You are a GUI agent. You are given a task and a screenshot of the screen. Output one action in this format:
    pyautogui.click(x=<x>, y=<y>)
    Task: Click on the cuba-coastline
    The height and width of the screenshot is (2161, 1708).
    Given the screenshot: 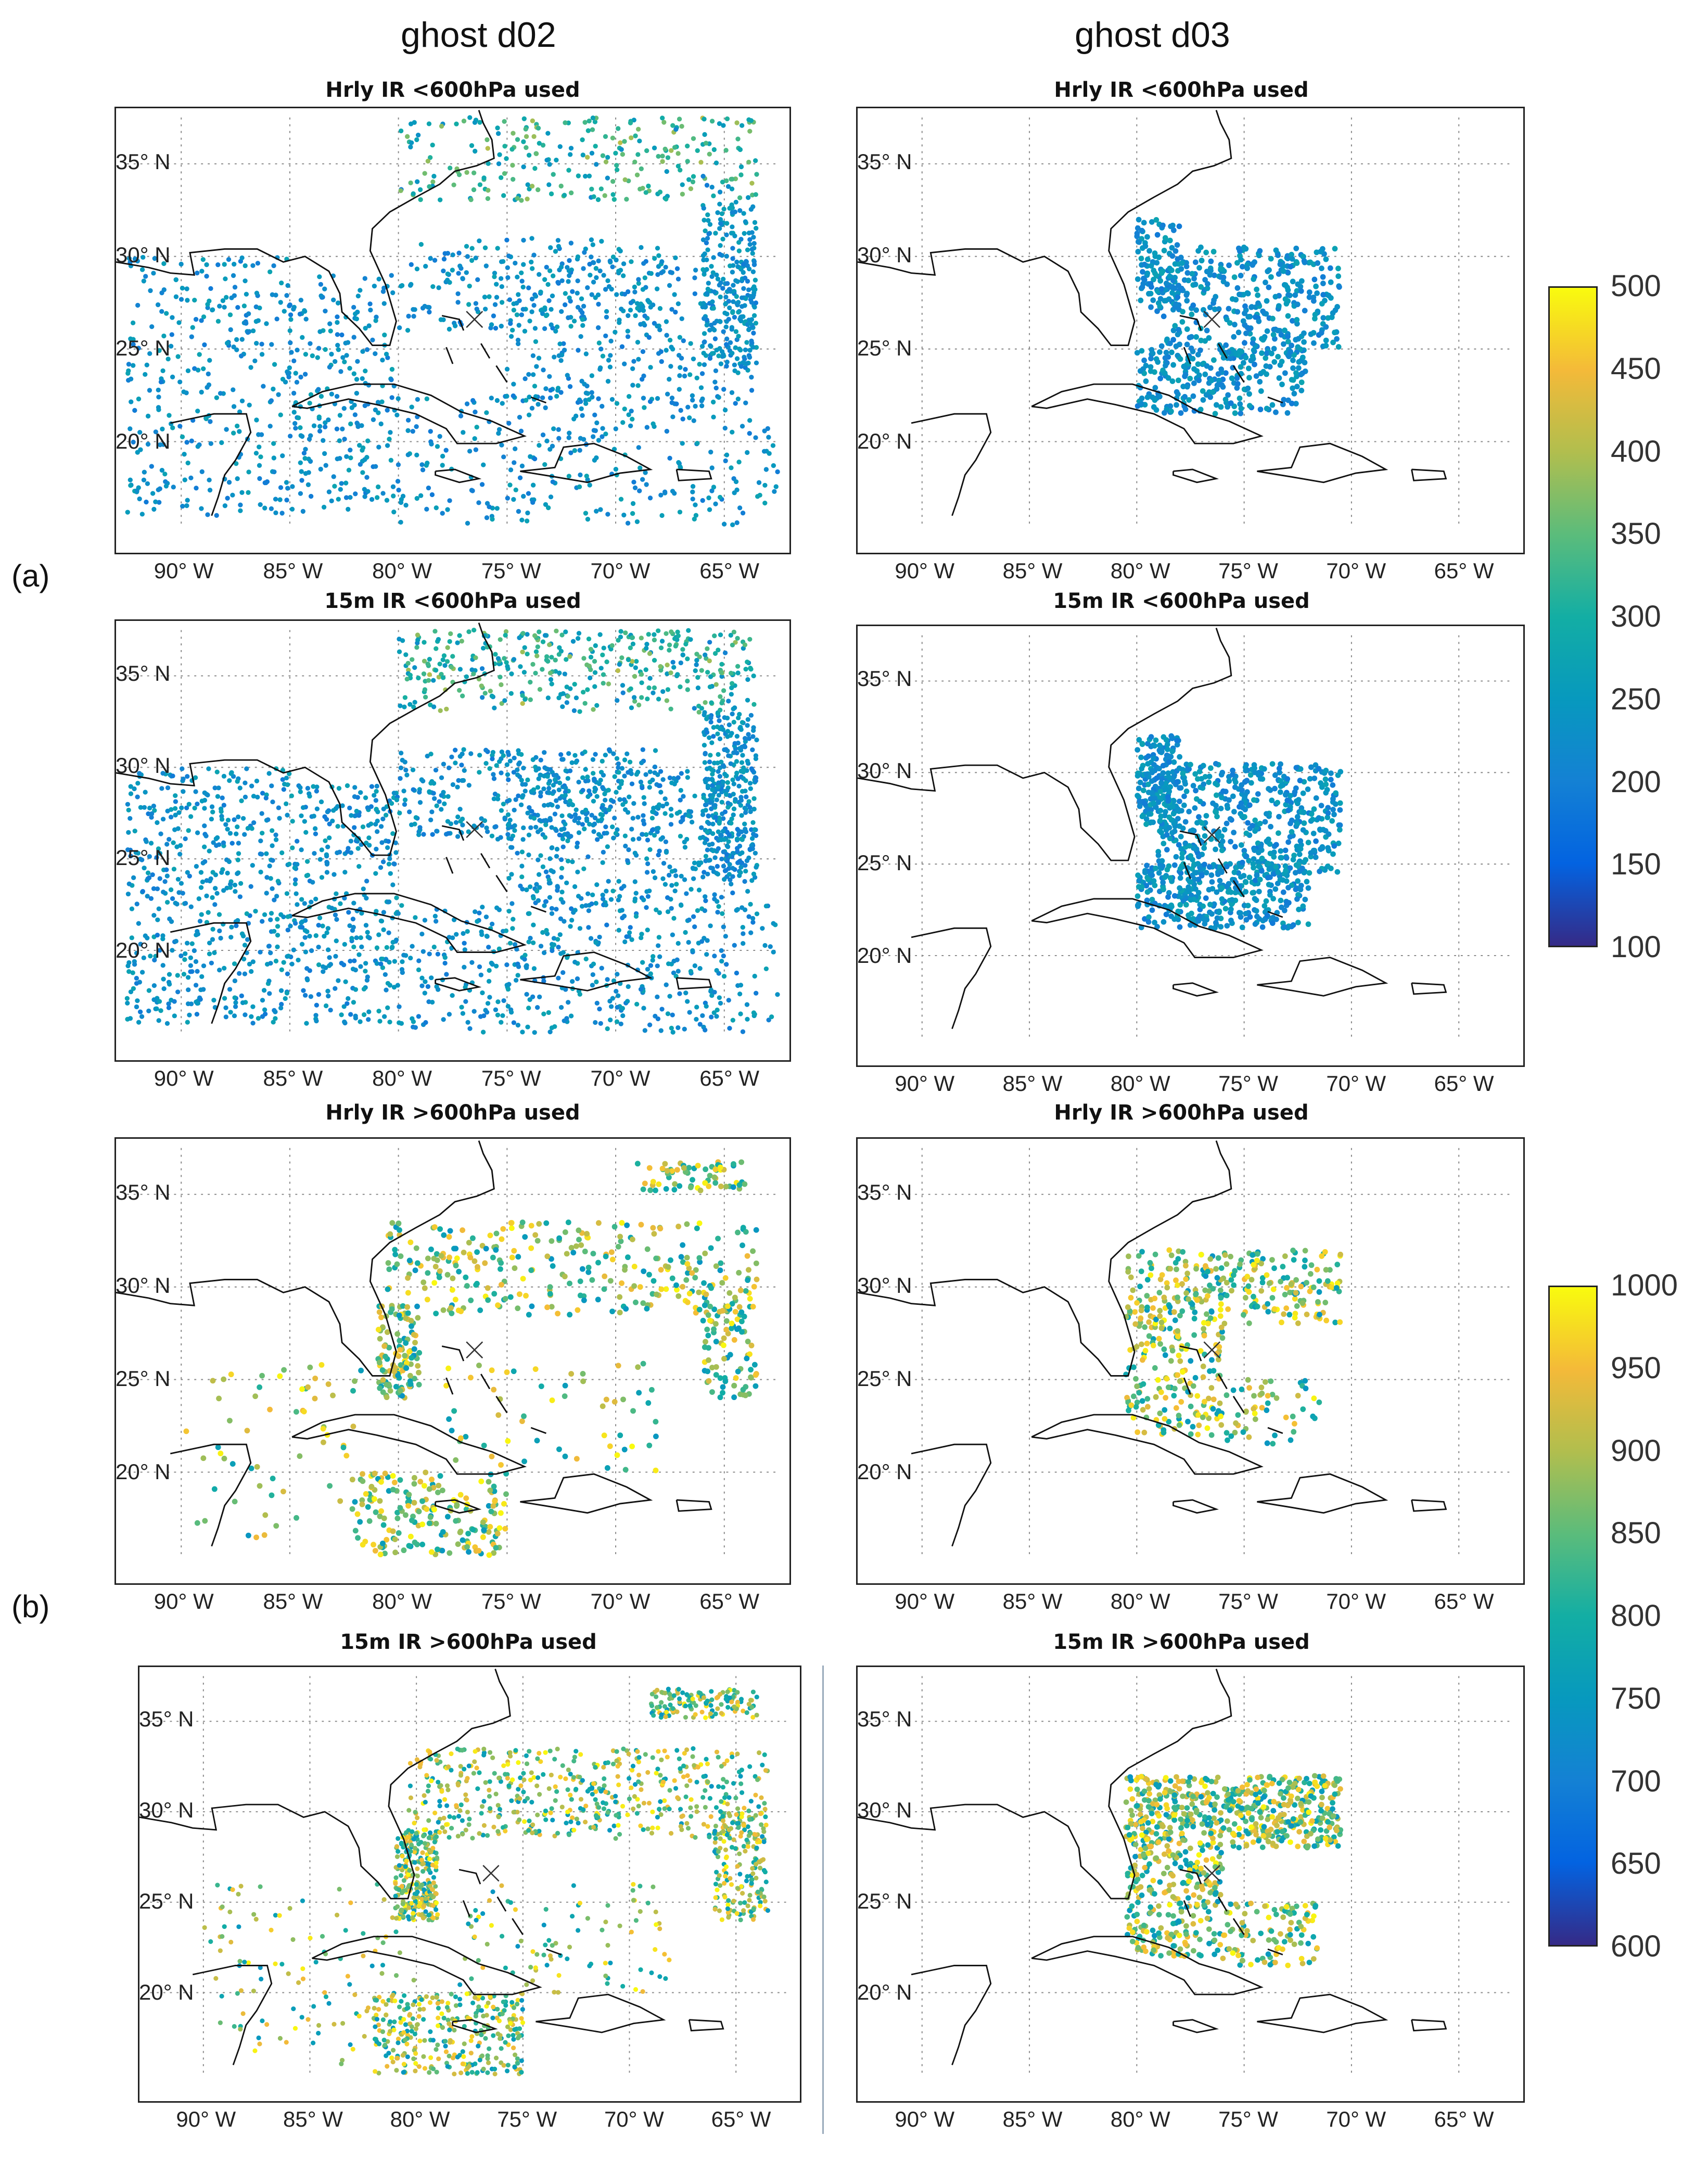 What is the action you would take?
    pyautogui.click(x=409, y=413)
    